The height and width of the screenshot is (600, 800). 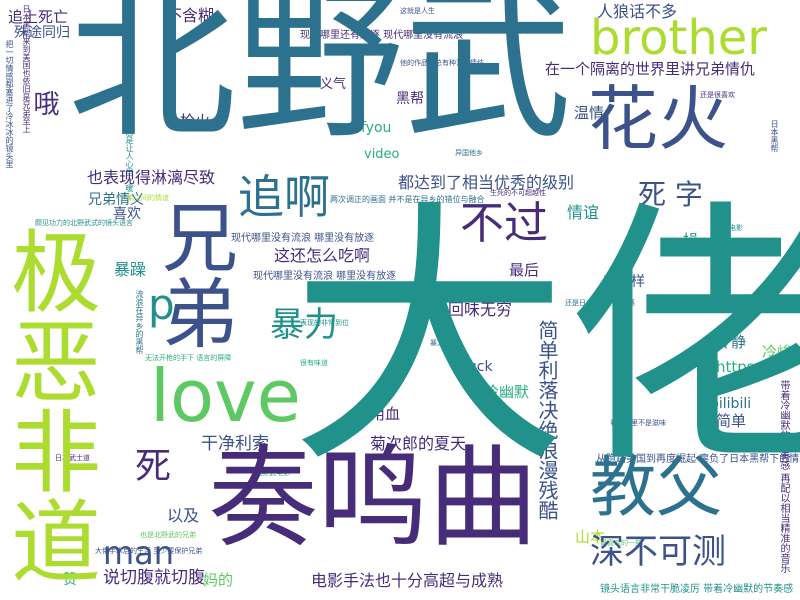 What do you see at coordinates (518, 193) in the screenshot?
I see `word: 生死的不可超越性` at bounding box center [518, 193].